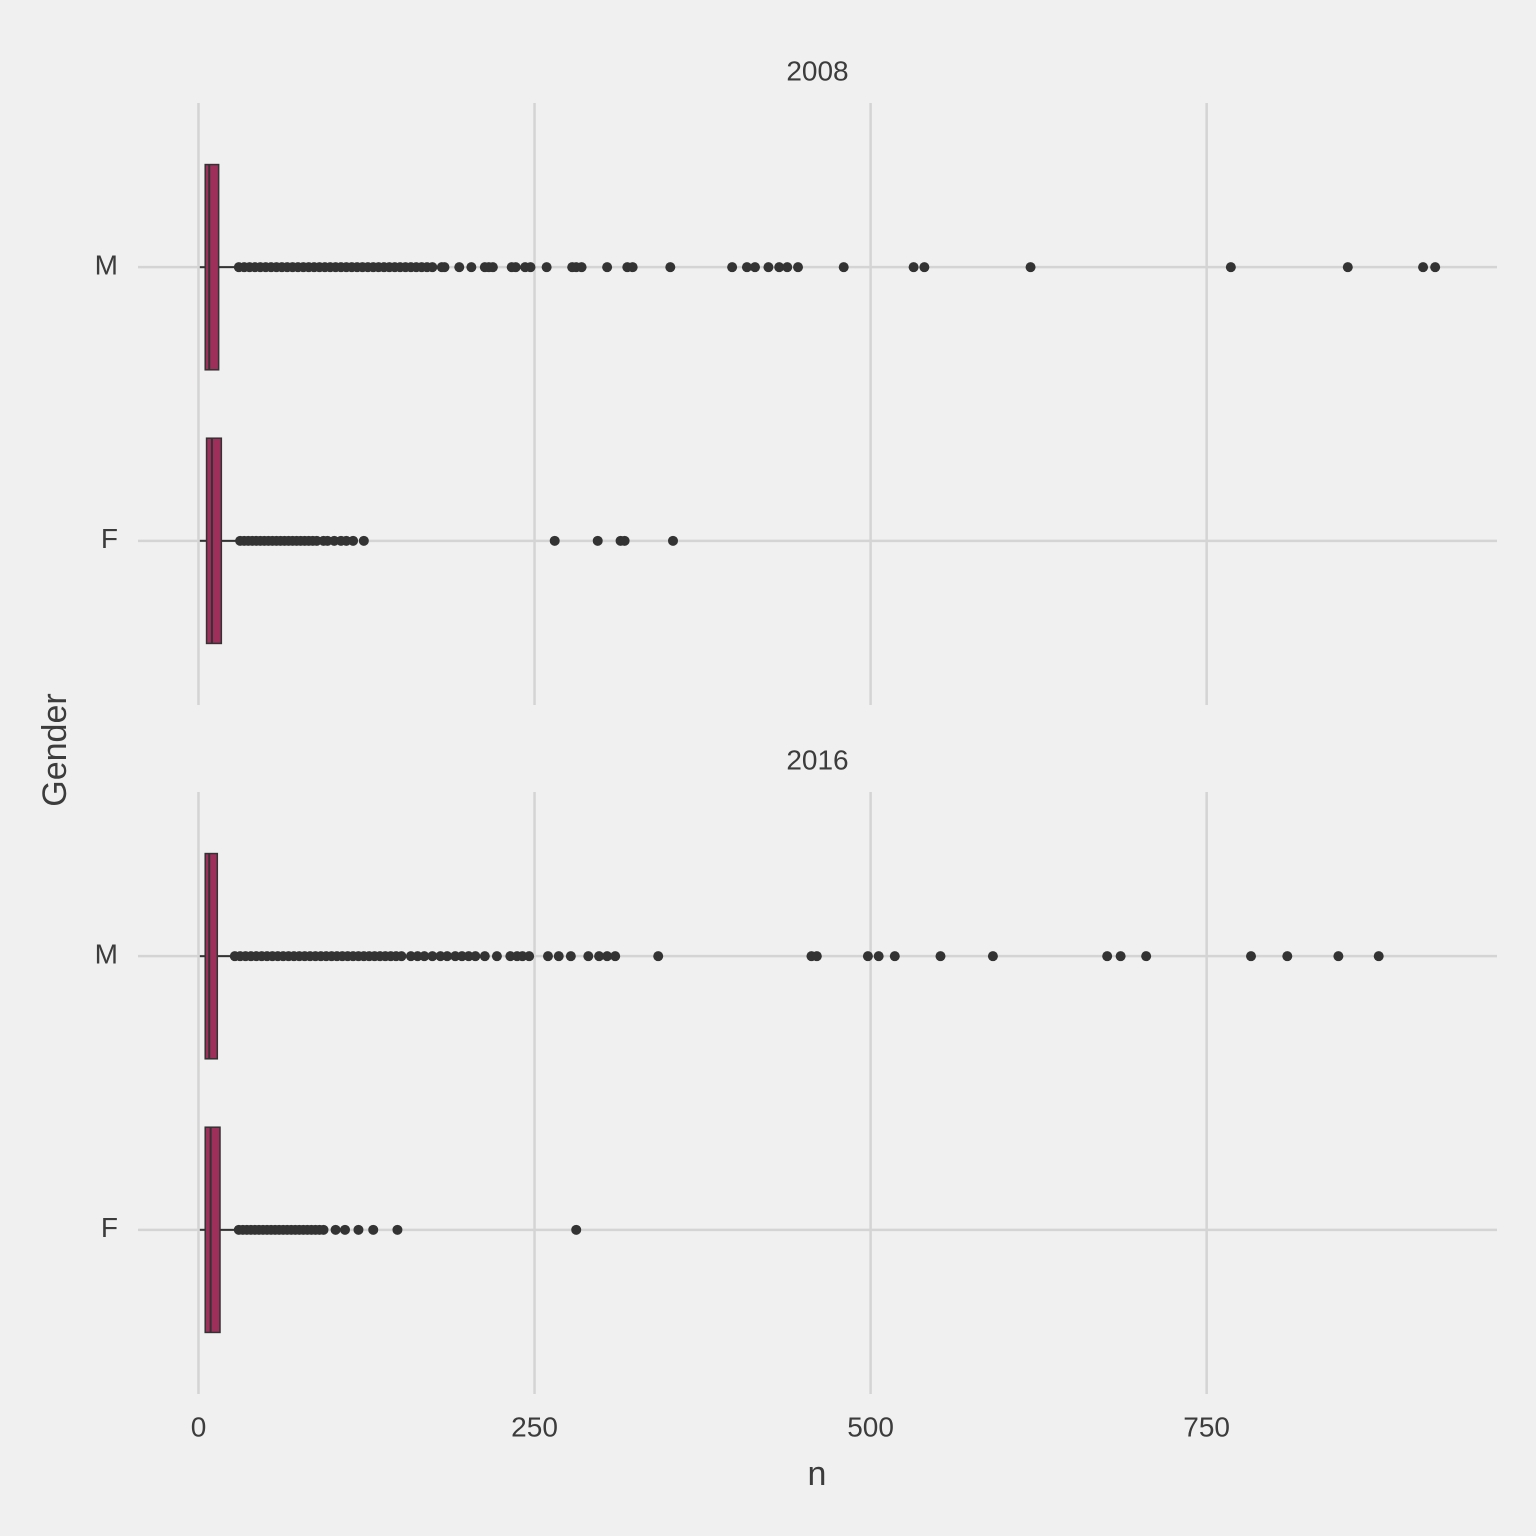 Image resolution: width=1536 pixels, height=1536 pixels. Describe the element at coordinates (870, 1426) in the screenshot. I see `x-tick-label: 500` at that location.